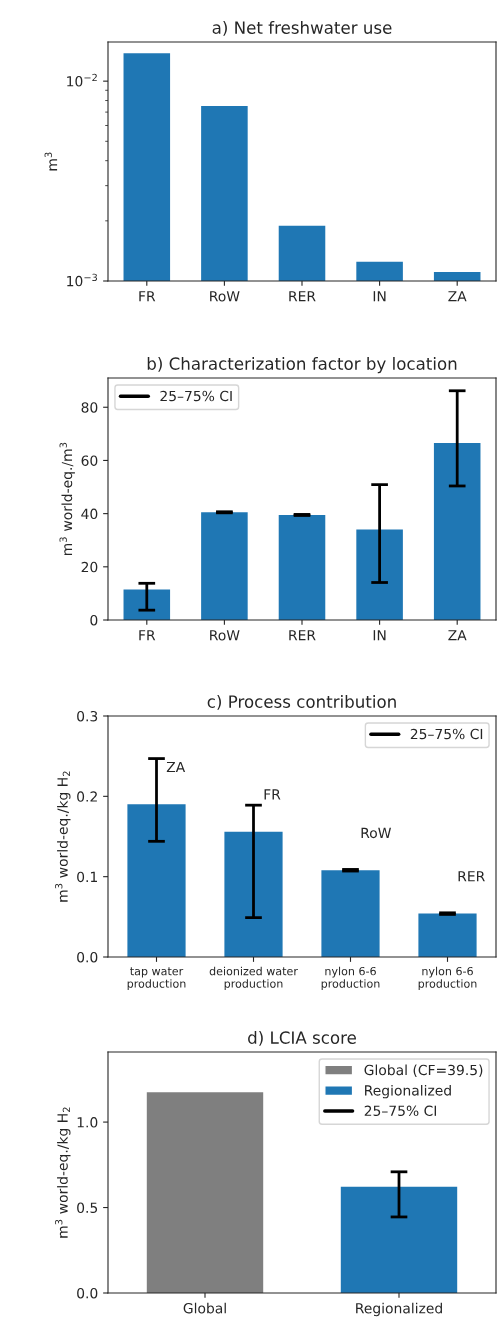  I want to click on y-tick-label: 0.1, so click(87, 877).